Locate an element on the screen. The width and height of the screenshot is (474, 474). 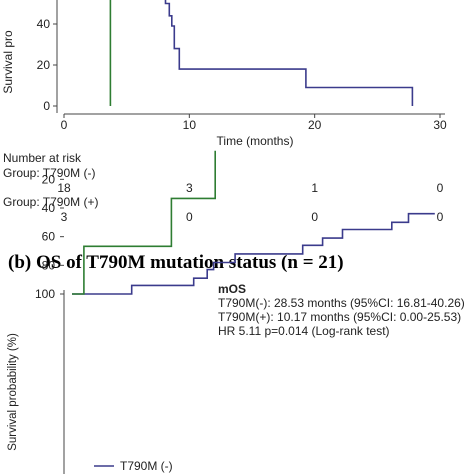
top-x-axis-label: Time (months) is located at coordinates (255, 141).